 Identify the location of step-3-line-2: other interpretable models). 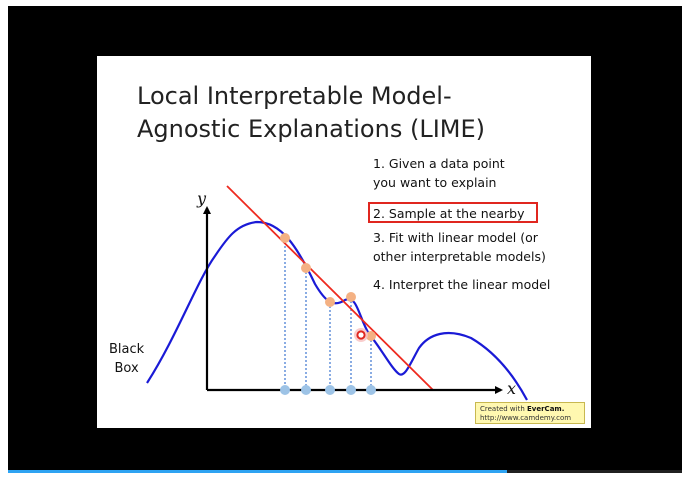
(459, 256).